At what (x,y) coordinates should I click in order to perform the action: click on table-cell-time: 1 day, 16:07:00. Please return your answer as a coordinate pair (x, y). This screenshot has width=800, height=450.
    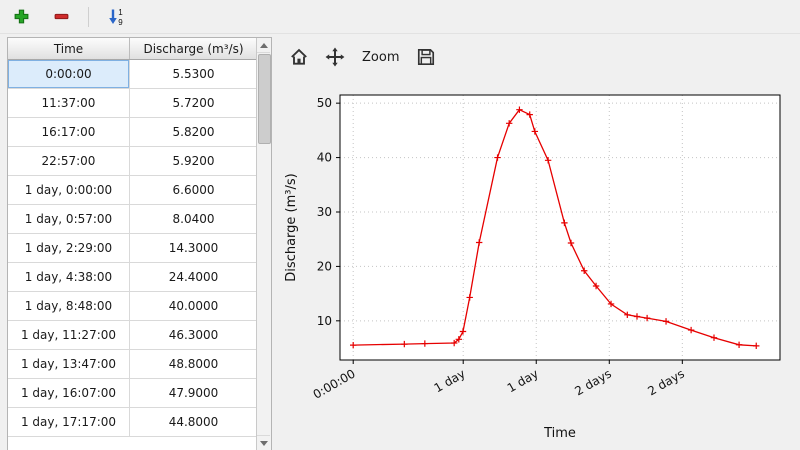
    Looking at the image, I should click on (69, 393).